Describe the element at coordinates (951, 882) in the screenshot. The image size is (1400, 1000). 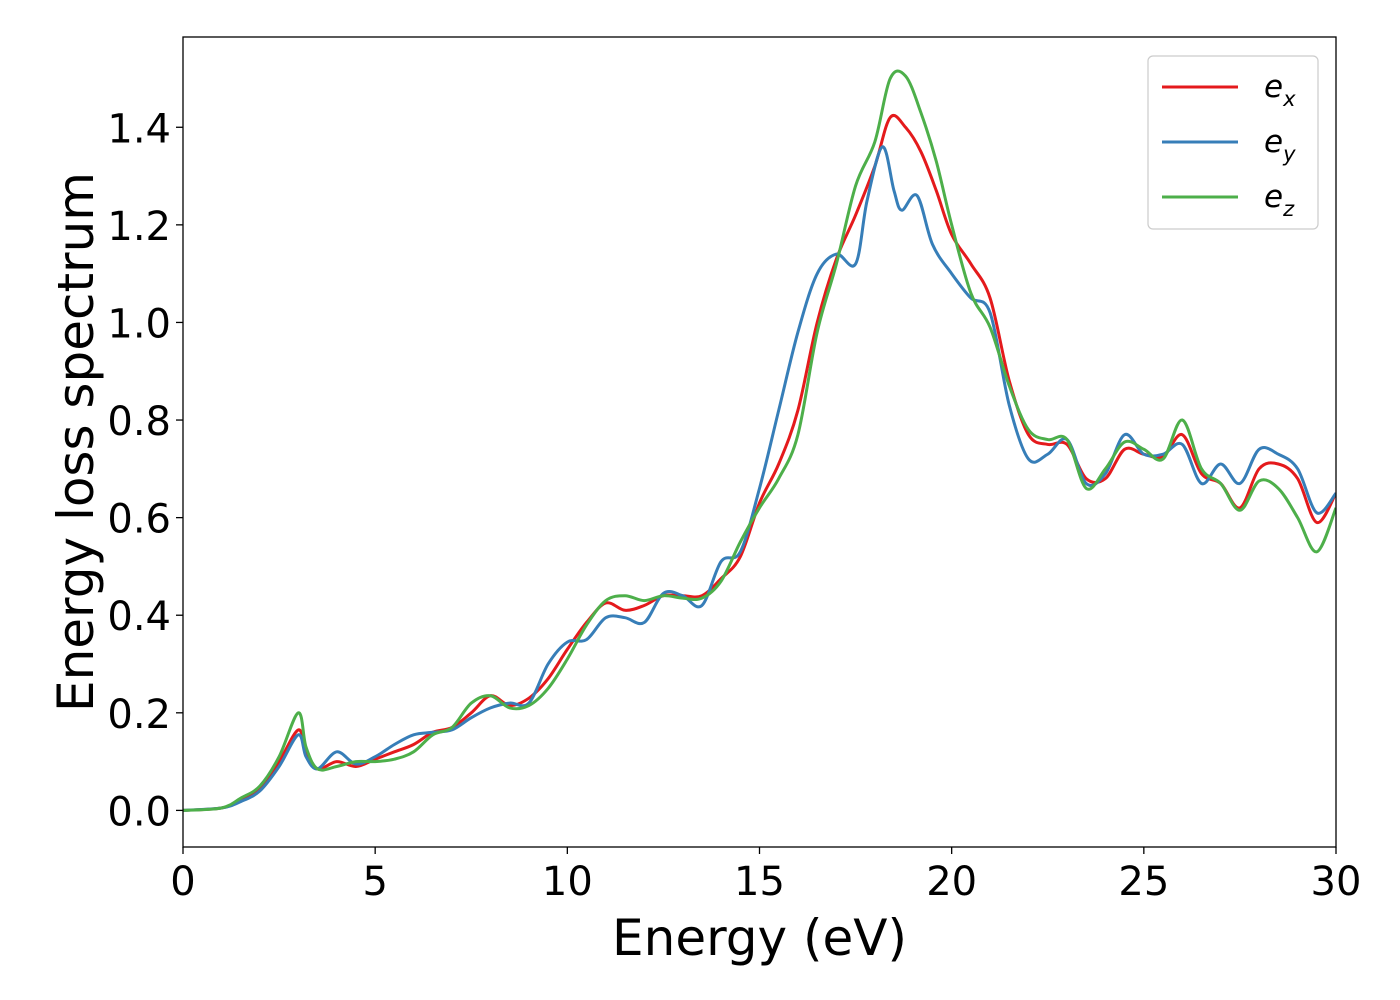
I see `x-tick-label: 20` at that location.